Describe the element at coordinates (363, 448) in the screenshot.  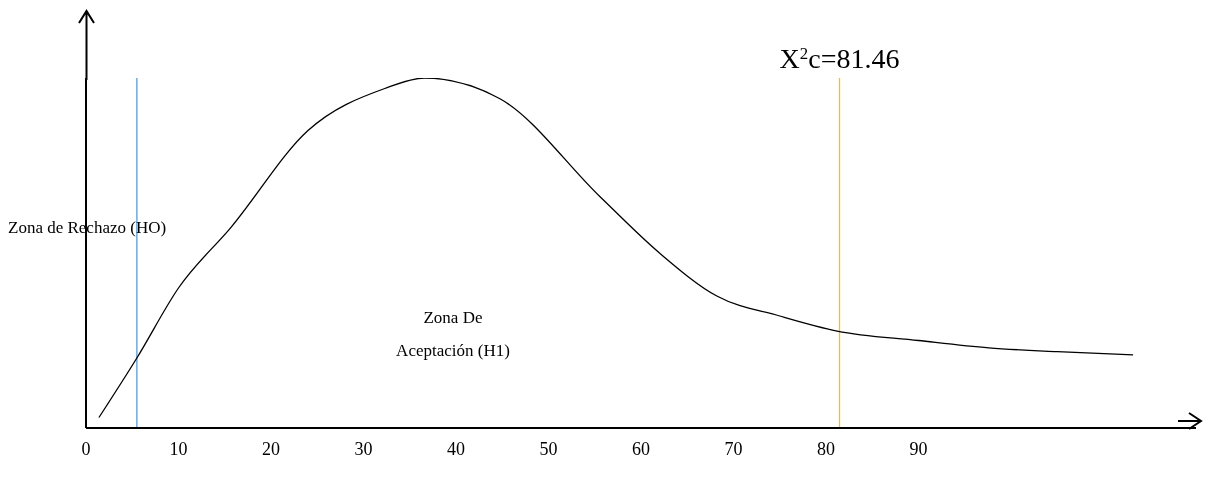
I see `x-tick-label: 30` at that location.